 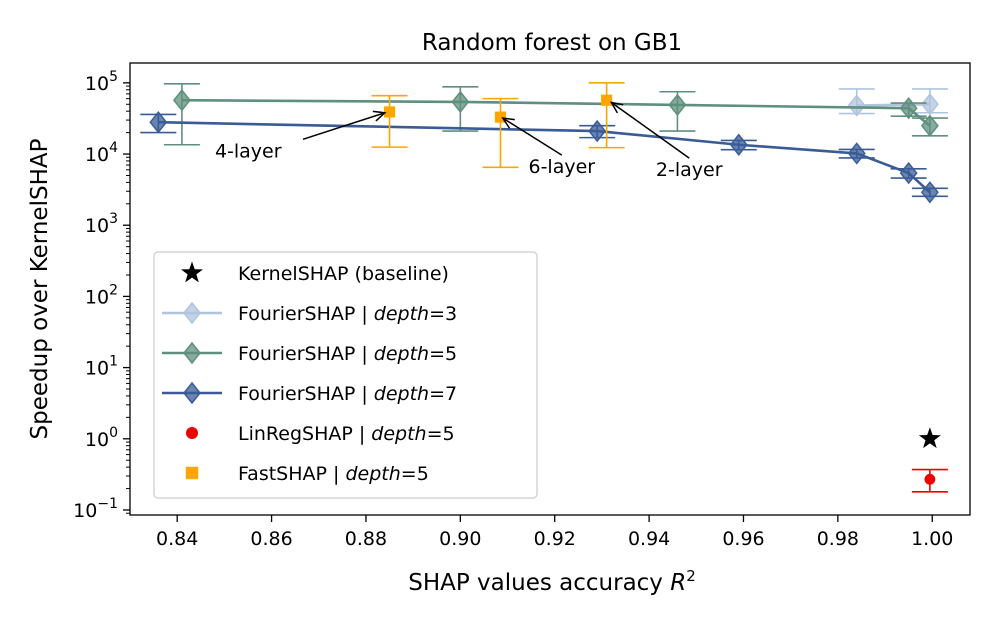 I want to click on series-line-d3, so click(x=893, y=104).